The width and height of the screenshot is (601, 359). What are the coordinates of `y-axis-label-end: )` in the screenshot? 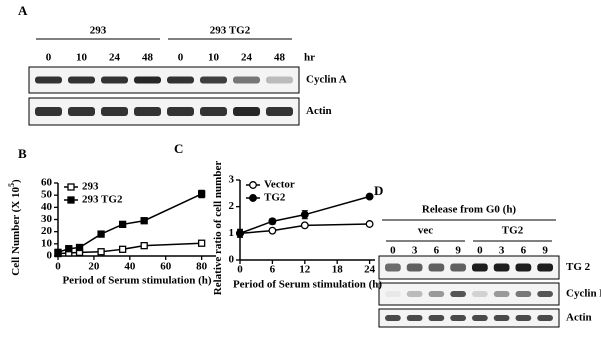 It's located at (16, 181).